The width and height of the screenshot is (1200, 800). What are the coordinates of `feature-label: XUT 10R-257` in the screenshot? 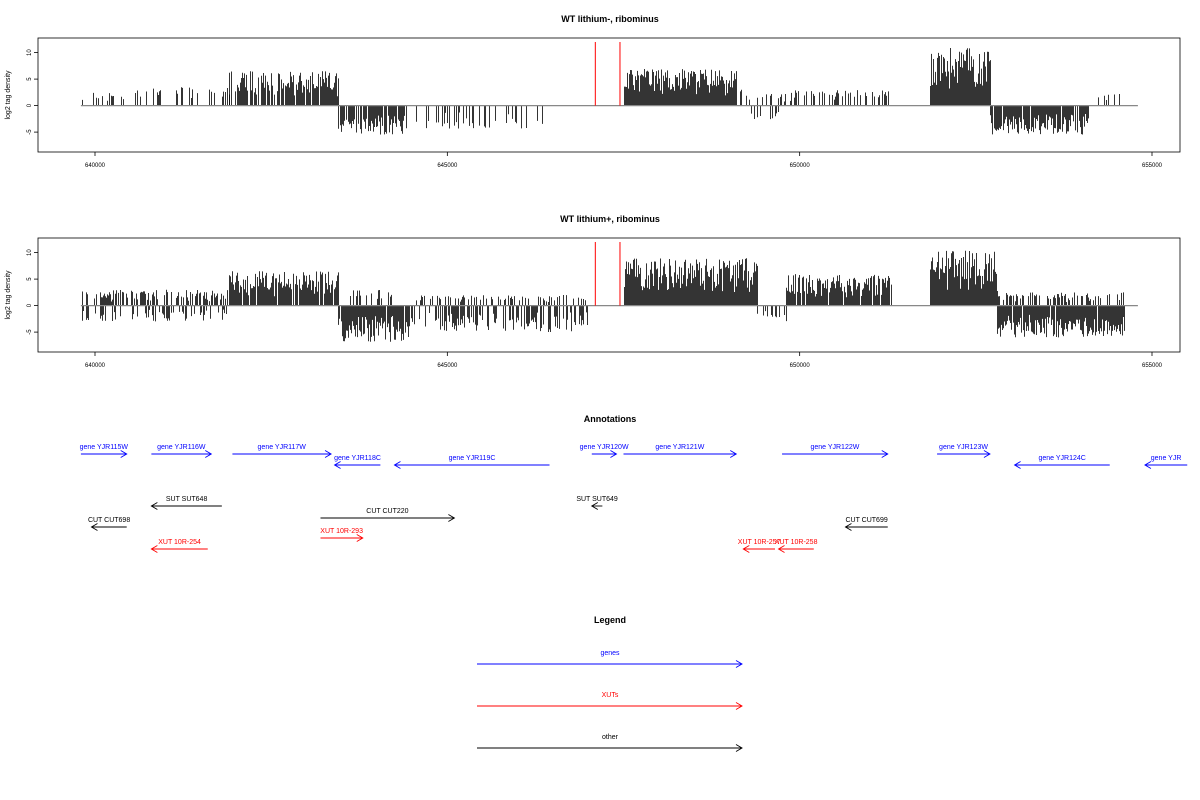 It's located at (759, 542).